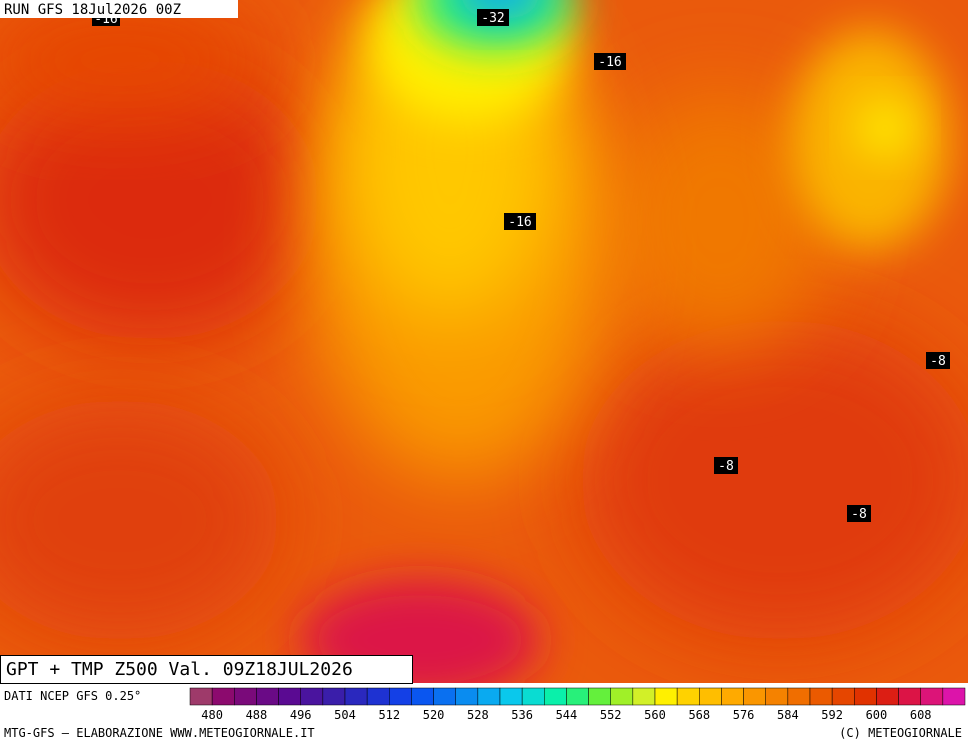 This screenshot has width=968, height=749. I want to click on colorbar-label: 528, so click(478, 715).